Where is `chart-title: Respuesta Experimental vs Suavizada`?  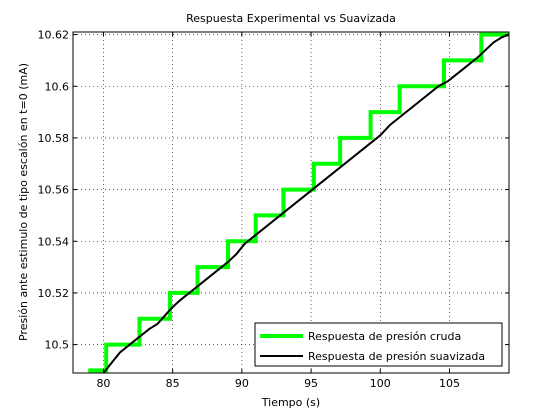 chart-title: Respuesta Experimental vs Suavizada is located at coordinates (291, 18).